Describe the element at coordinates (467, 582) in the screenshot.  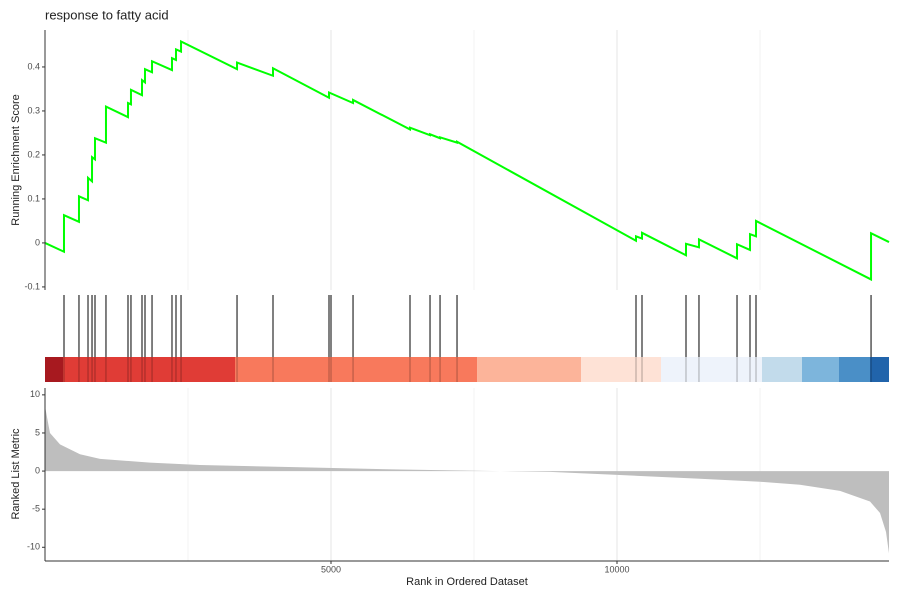
I see `x-axis-label: Rank in Ordered Dataset` at that location.